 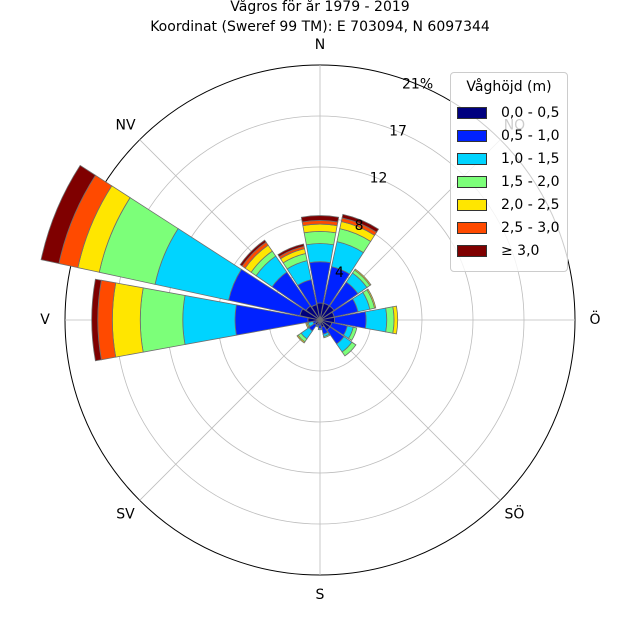 What do you see at coordinates (530, 159) in the screenshot?
I see `legend-label: 1,0 - 1,5` at bounding box center [530, 159].